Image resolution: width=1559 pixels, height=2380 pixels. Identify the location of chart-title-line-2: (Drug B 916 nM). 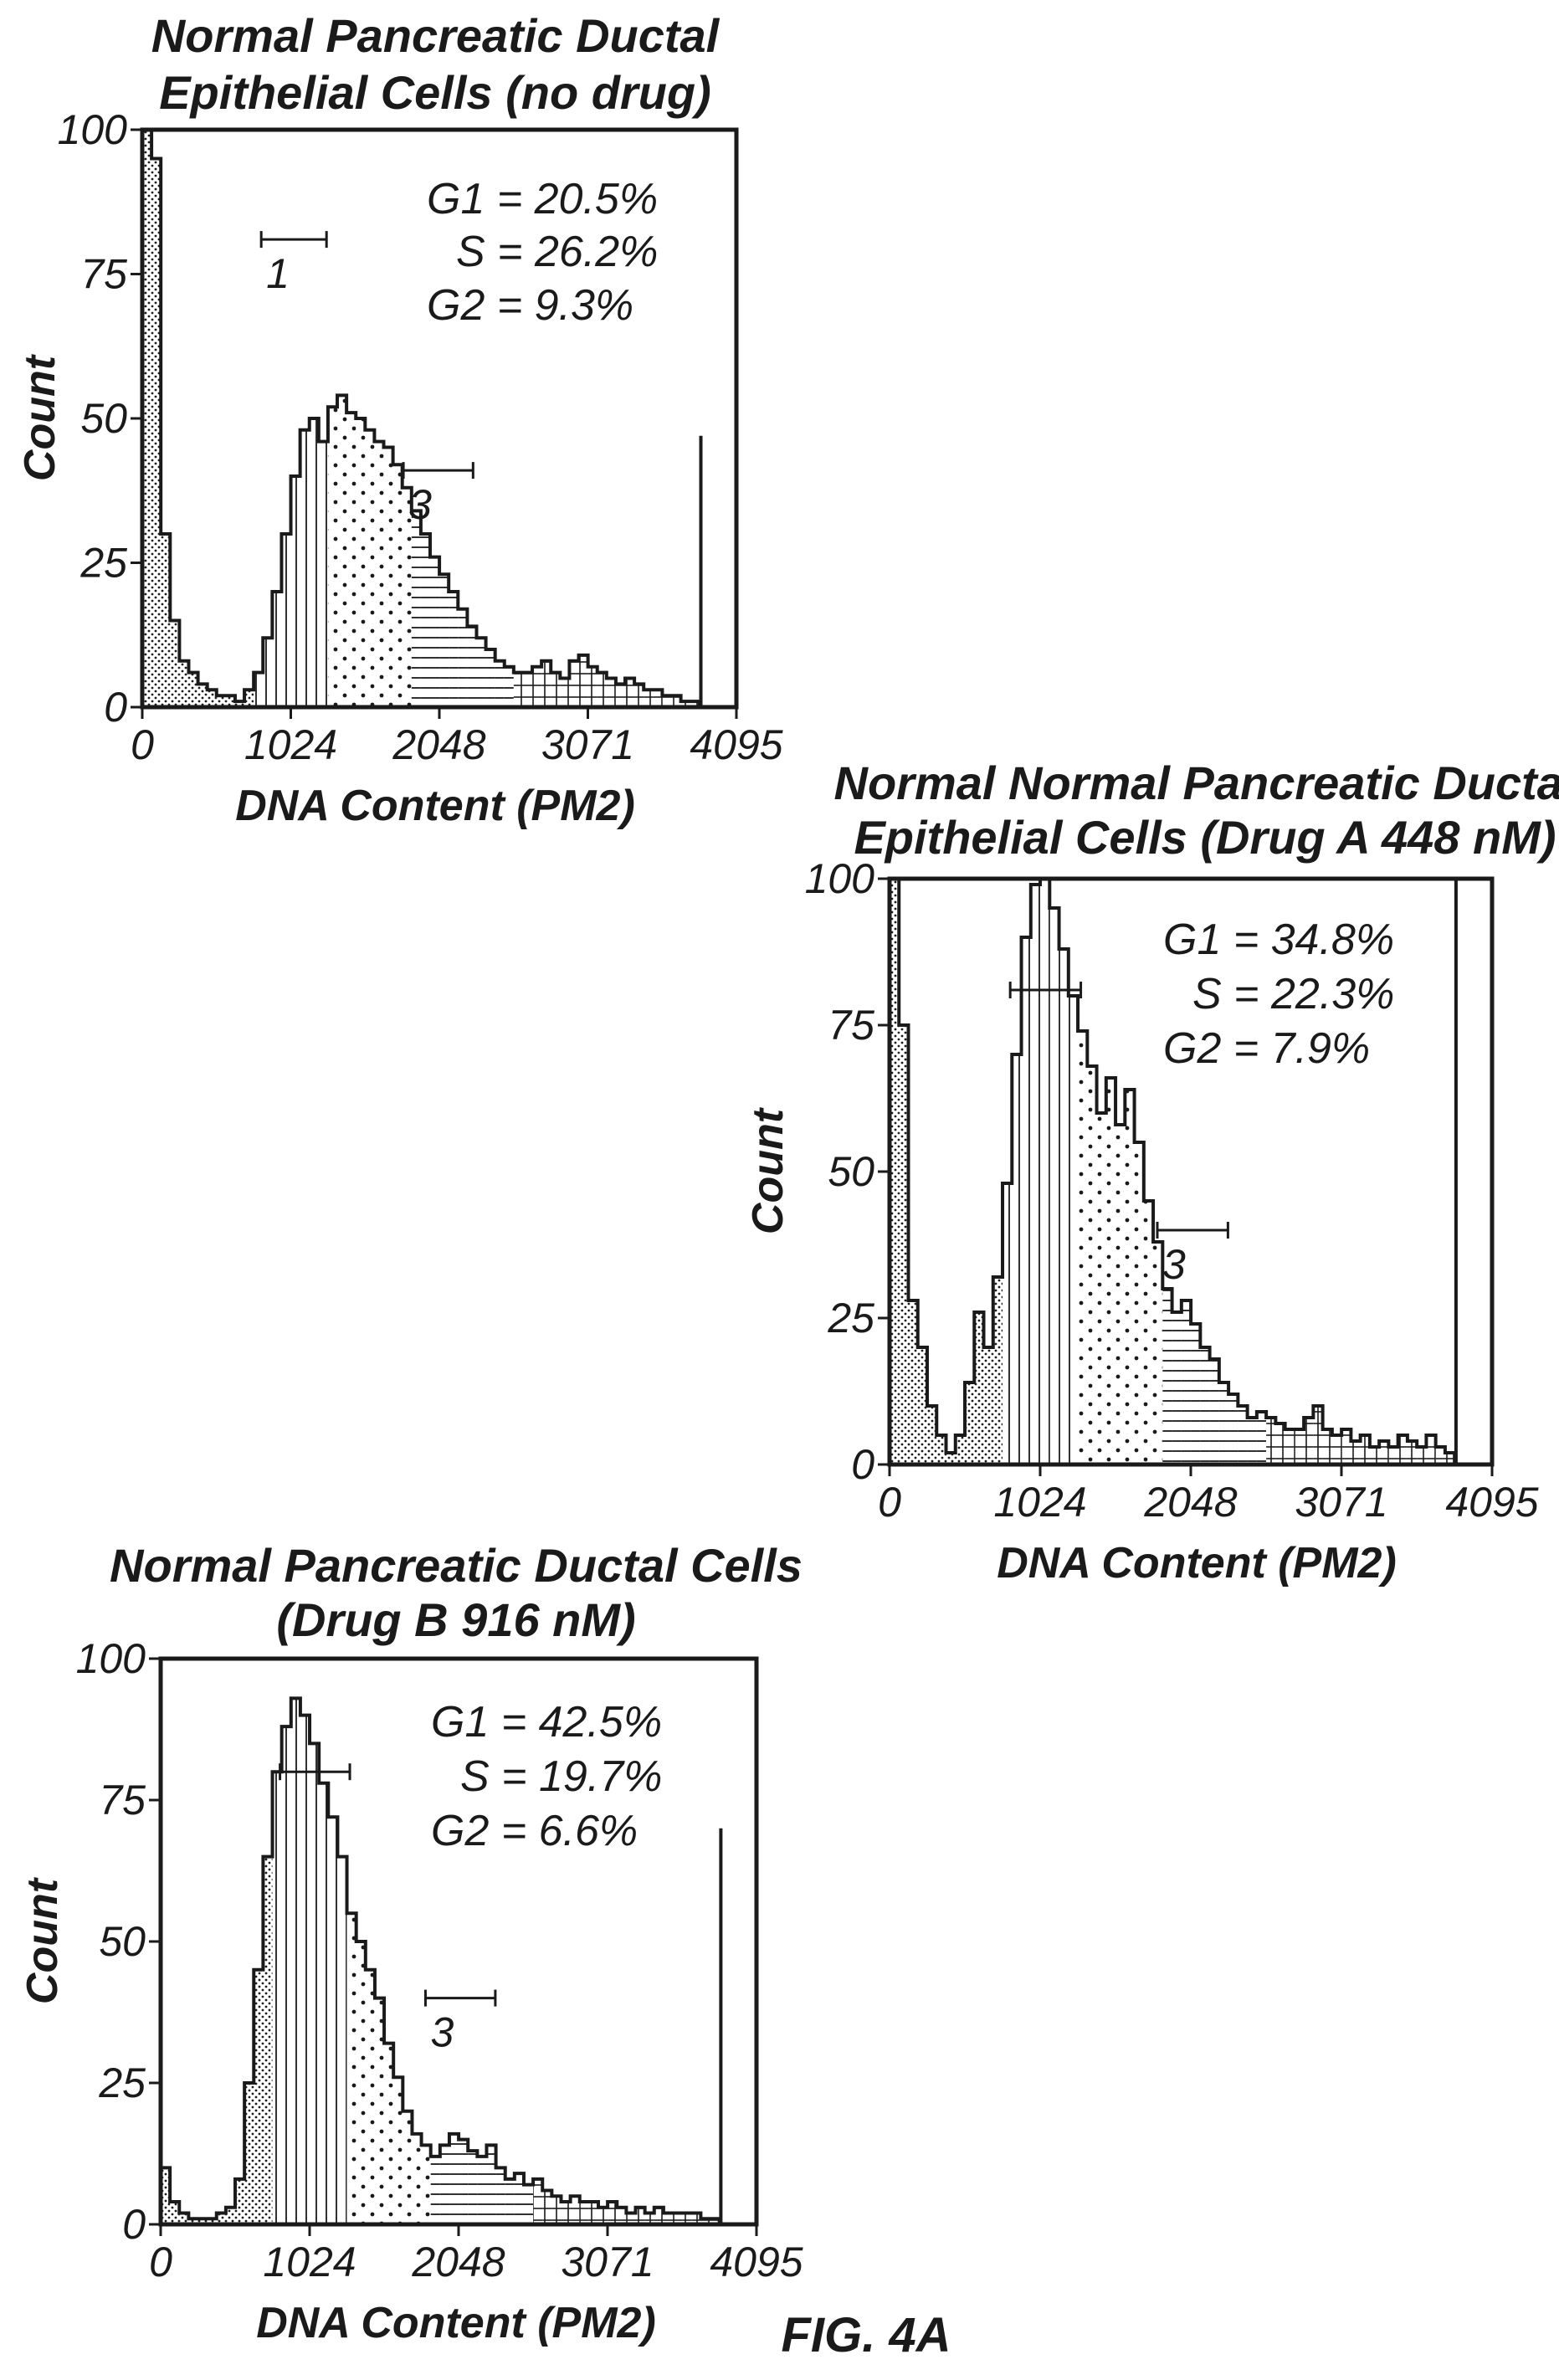
(455, 1619).